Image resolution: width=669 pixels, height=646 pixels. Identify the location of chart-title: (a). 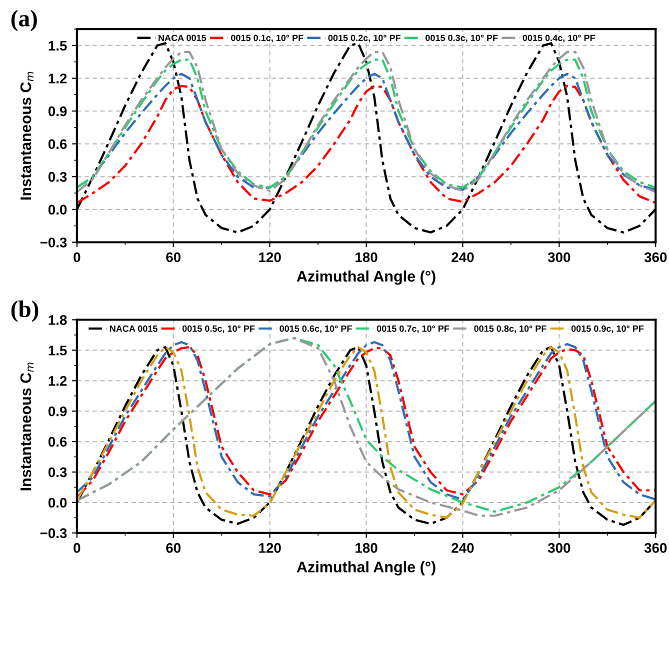
(24, 21).